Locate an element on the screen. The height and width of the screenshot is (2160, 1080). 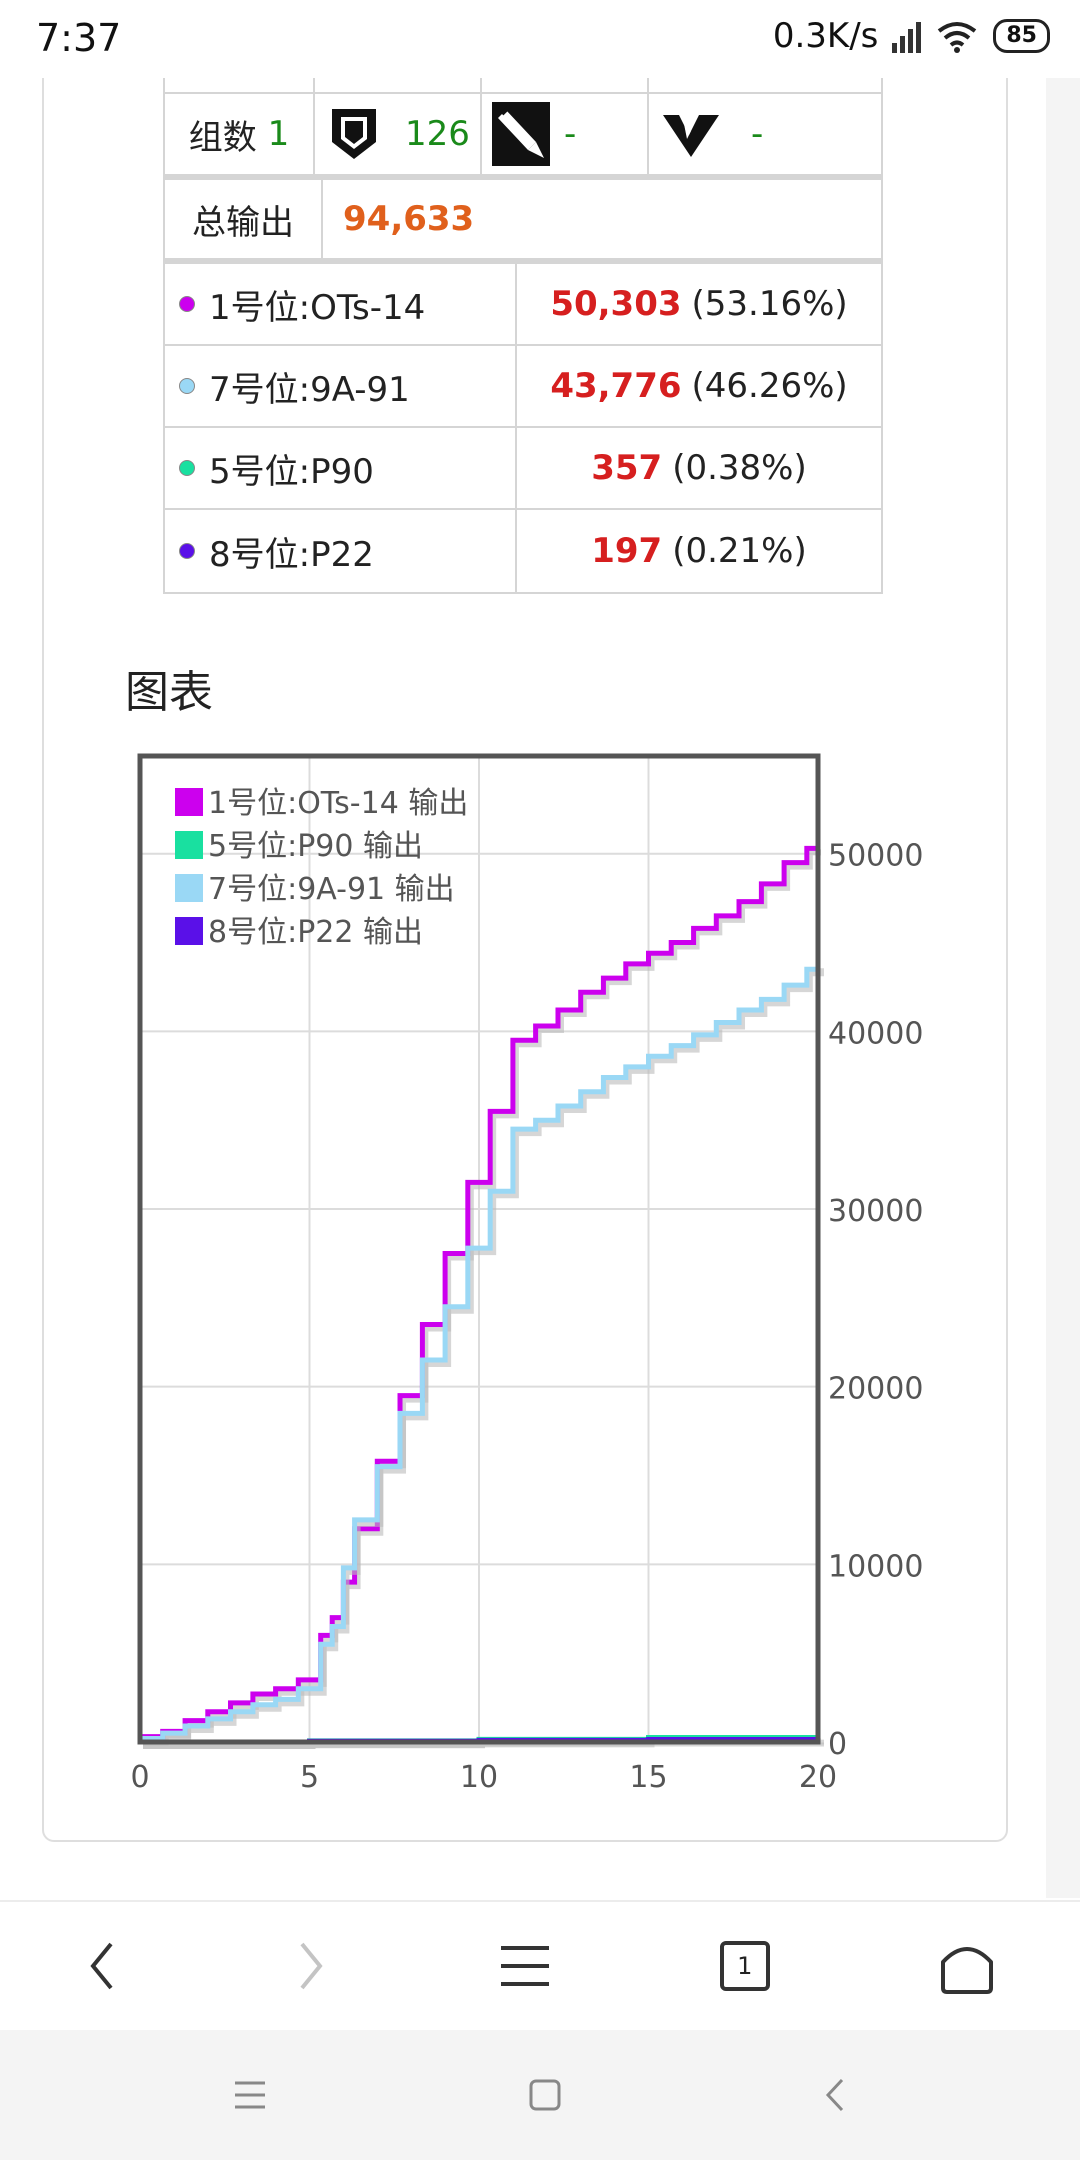
system-nav-bar is located at coordinates (540, 2095).